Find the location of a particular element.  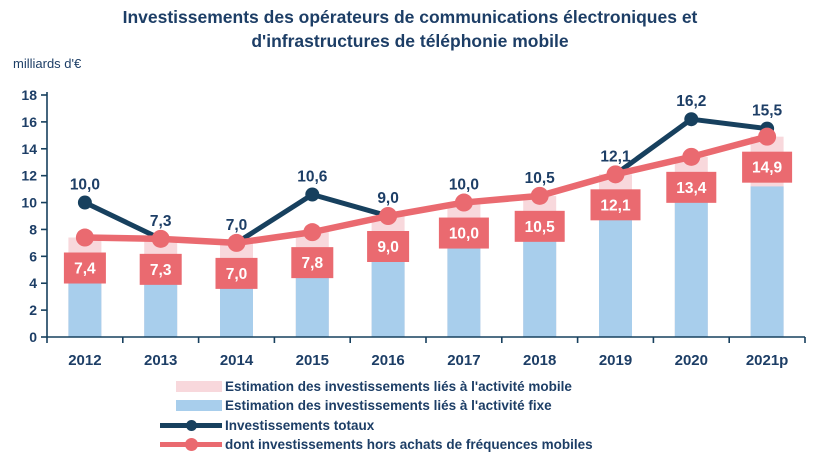

bar-fixe-2020 is located at coordinates (691, 266).